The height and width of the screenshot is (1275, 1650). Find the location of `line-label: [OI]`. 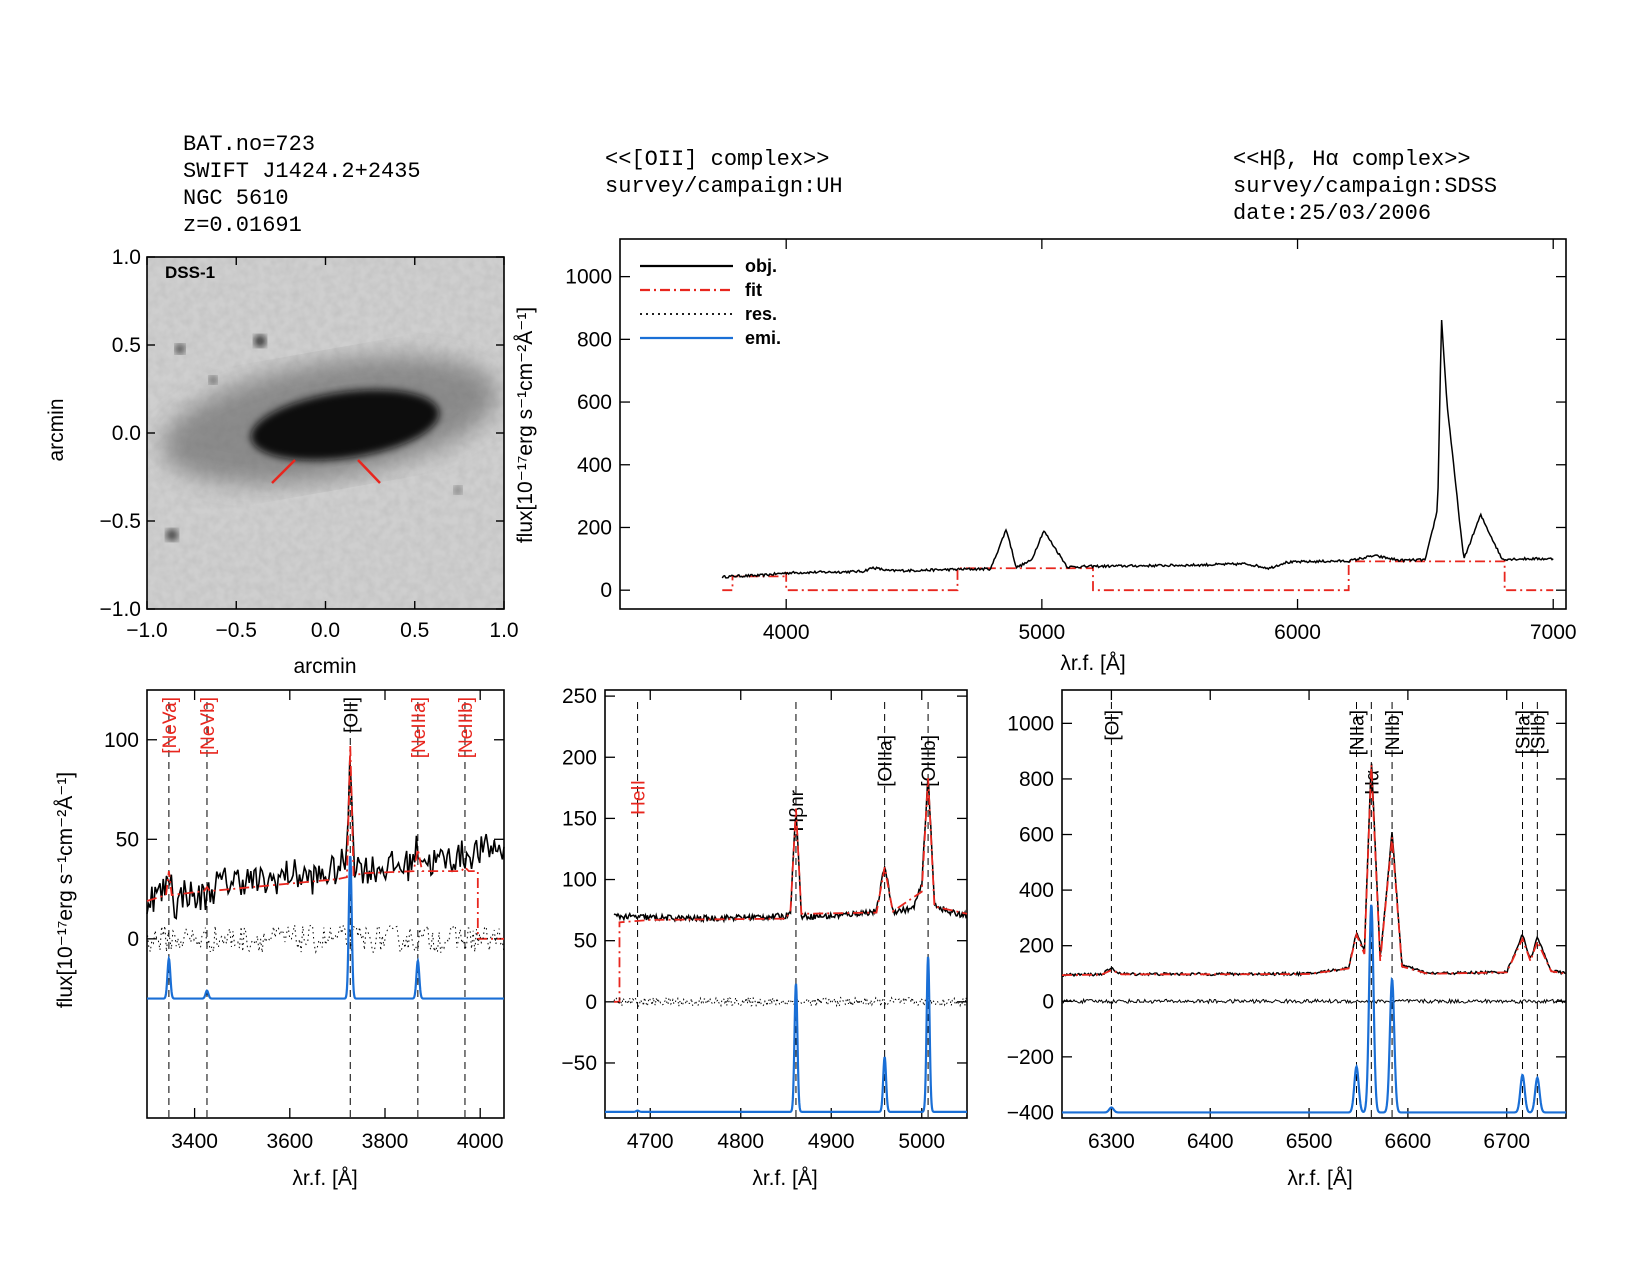

line-label: [OI] is located at coordinates (1112, 725).